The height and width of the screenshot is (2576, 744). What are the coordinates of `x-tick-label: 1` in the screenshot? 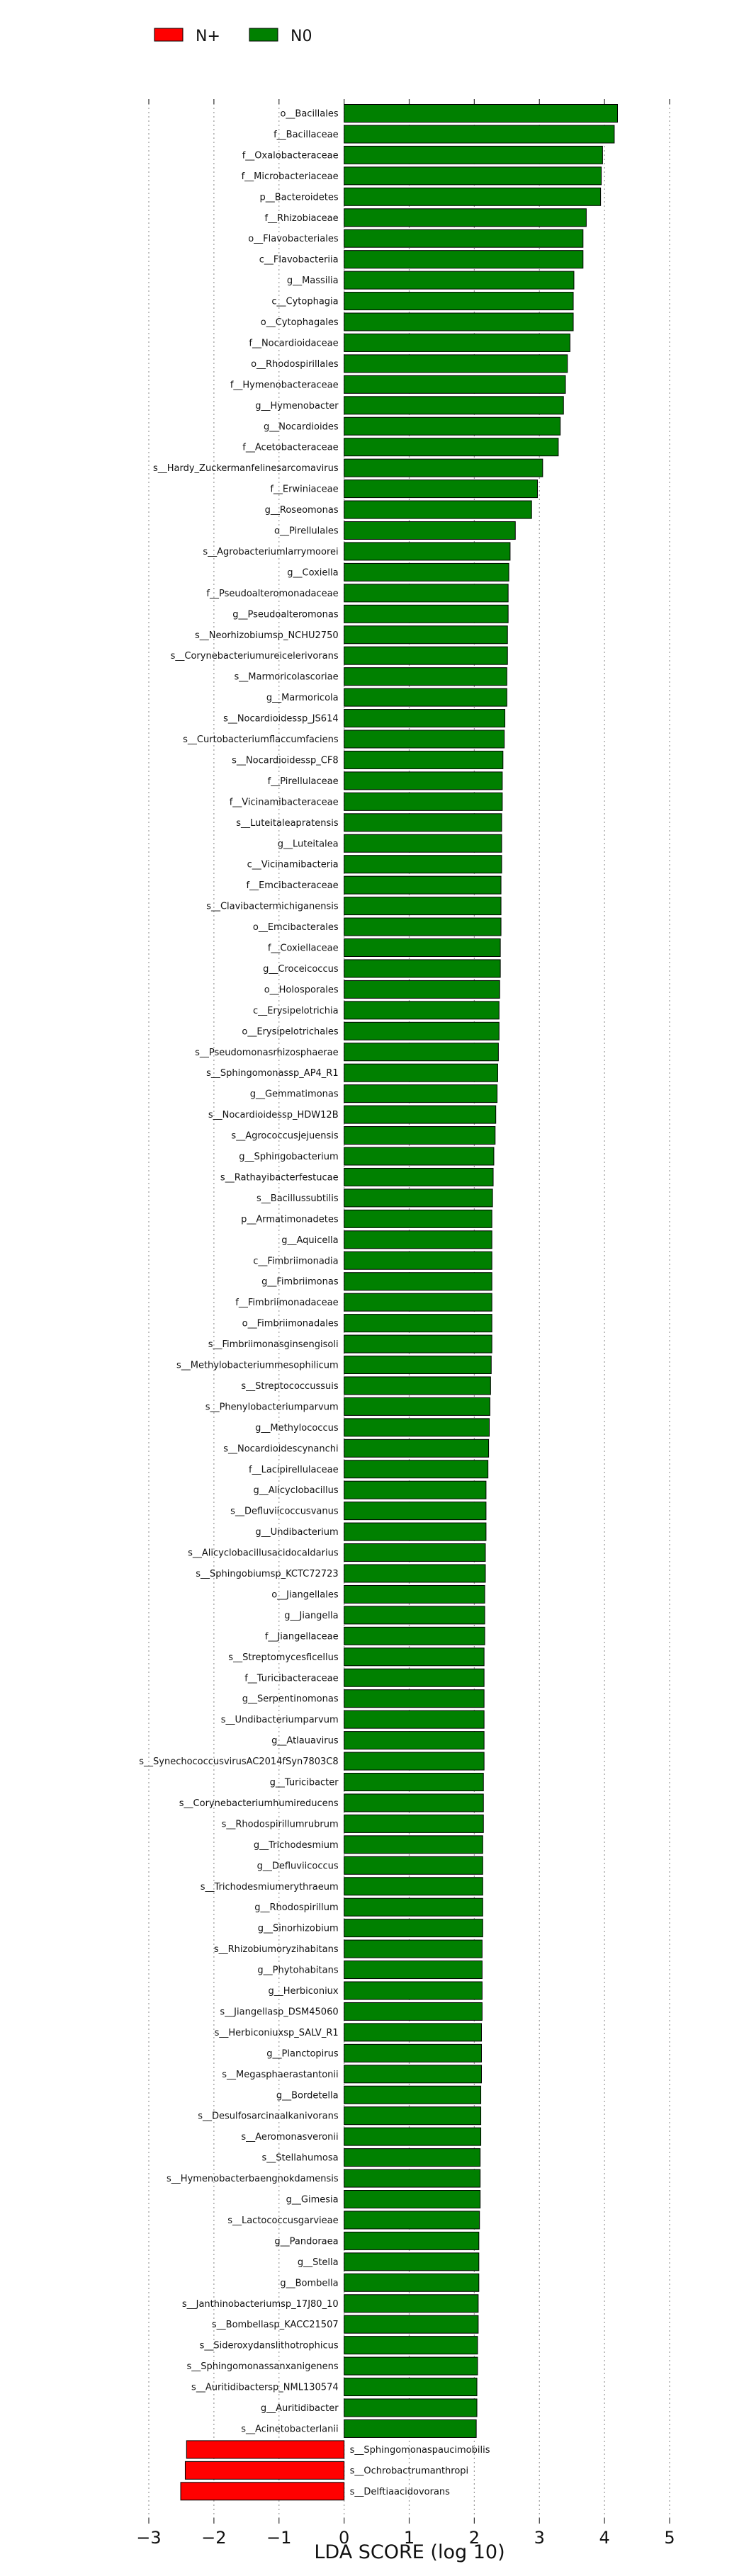 It's located at (409, 2538).